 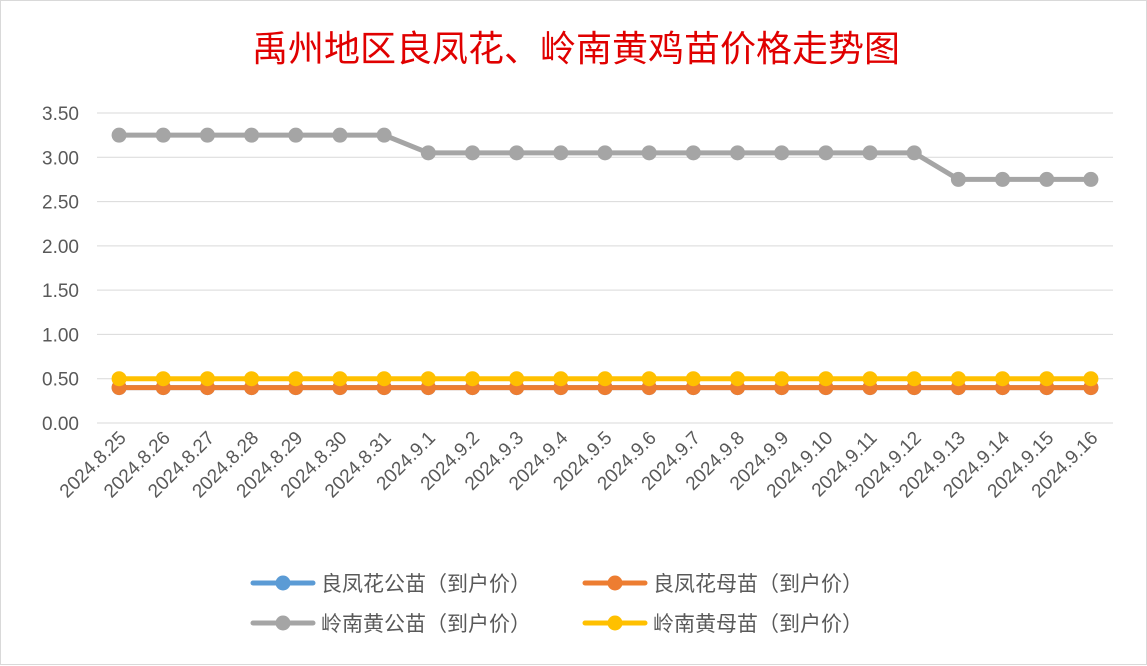 What do you see at coordinates (60, 335) in the screenshot?
I see `y-tick-label: 1.00` at bounding box center [60, 335].